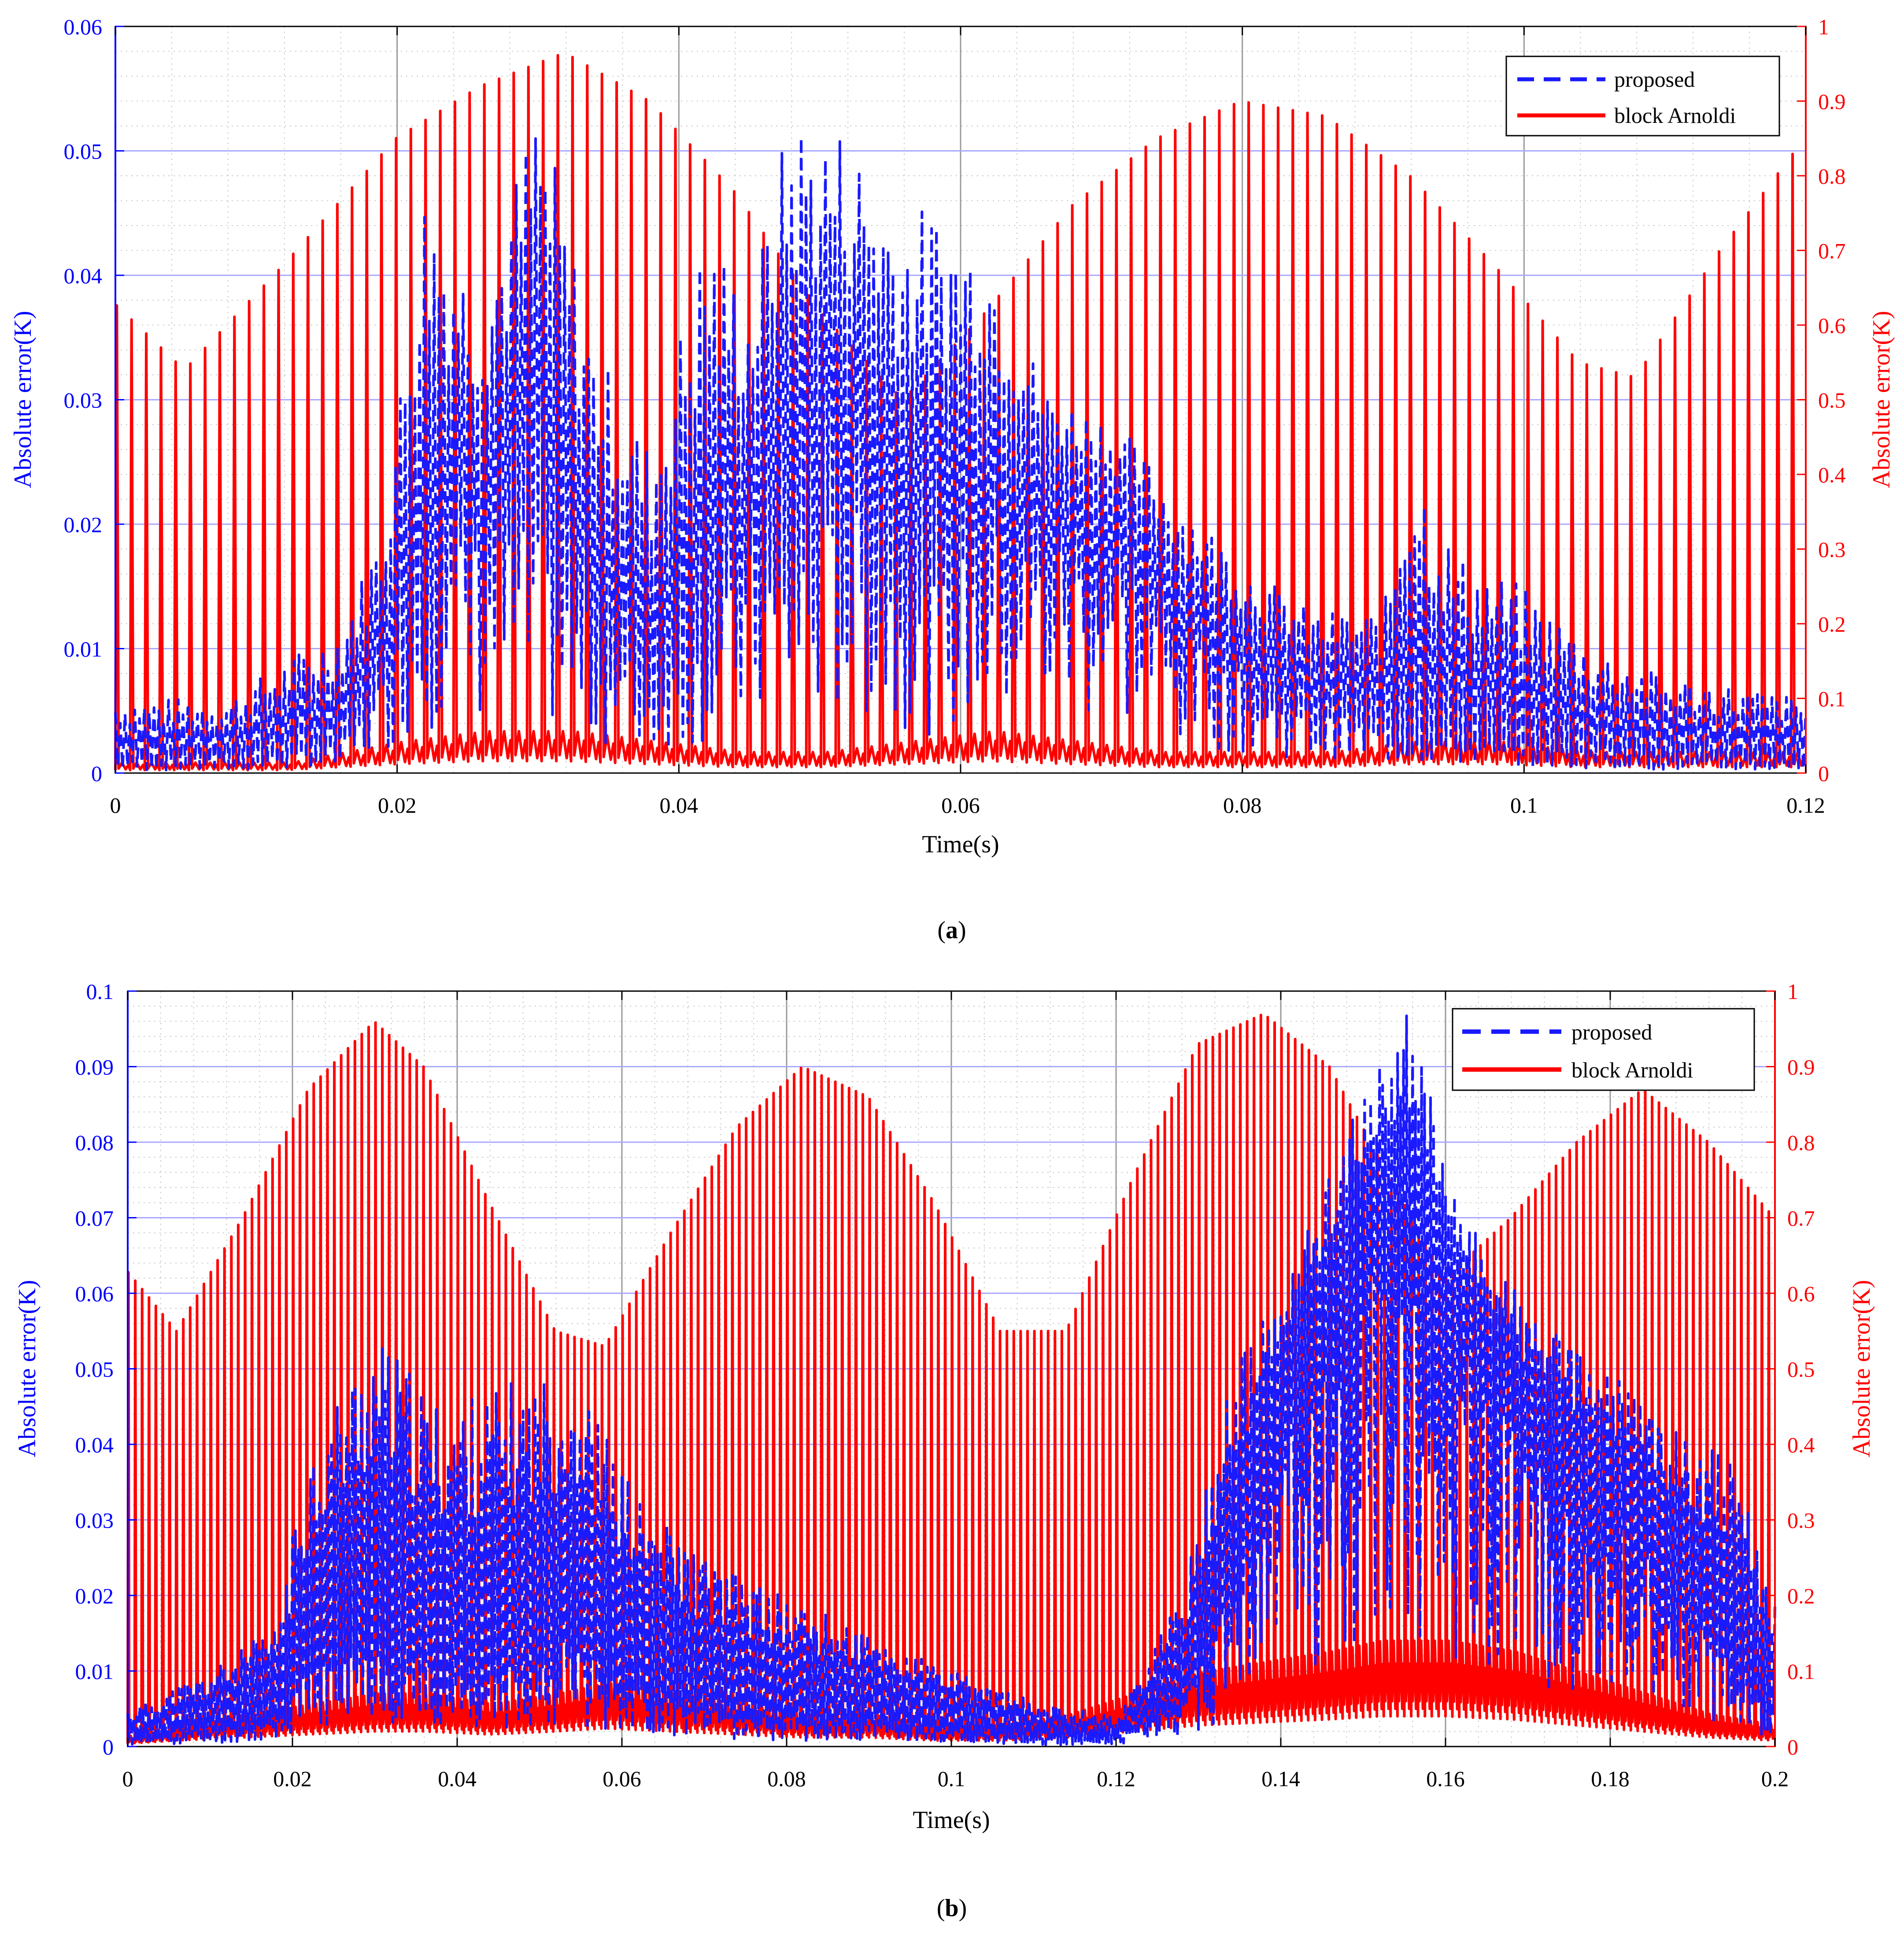 The image size is (1904, 1943). Describe the element at coordinates (1611, 1778) in the screenshot. I see `x-tick-label: 0.18` at that location.